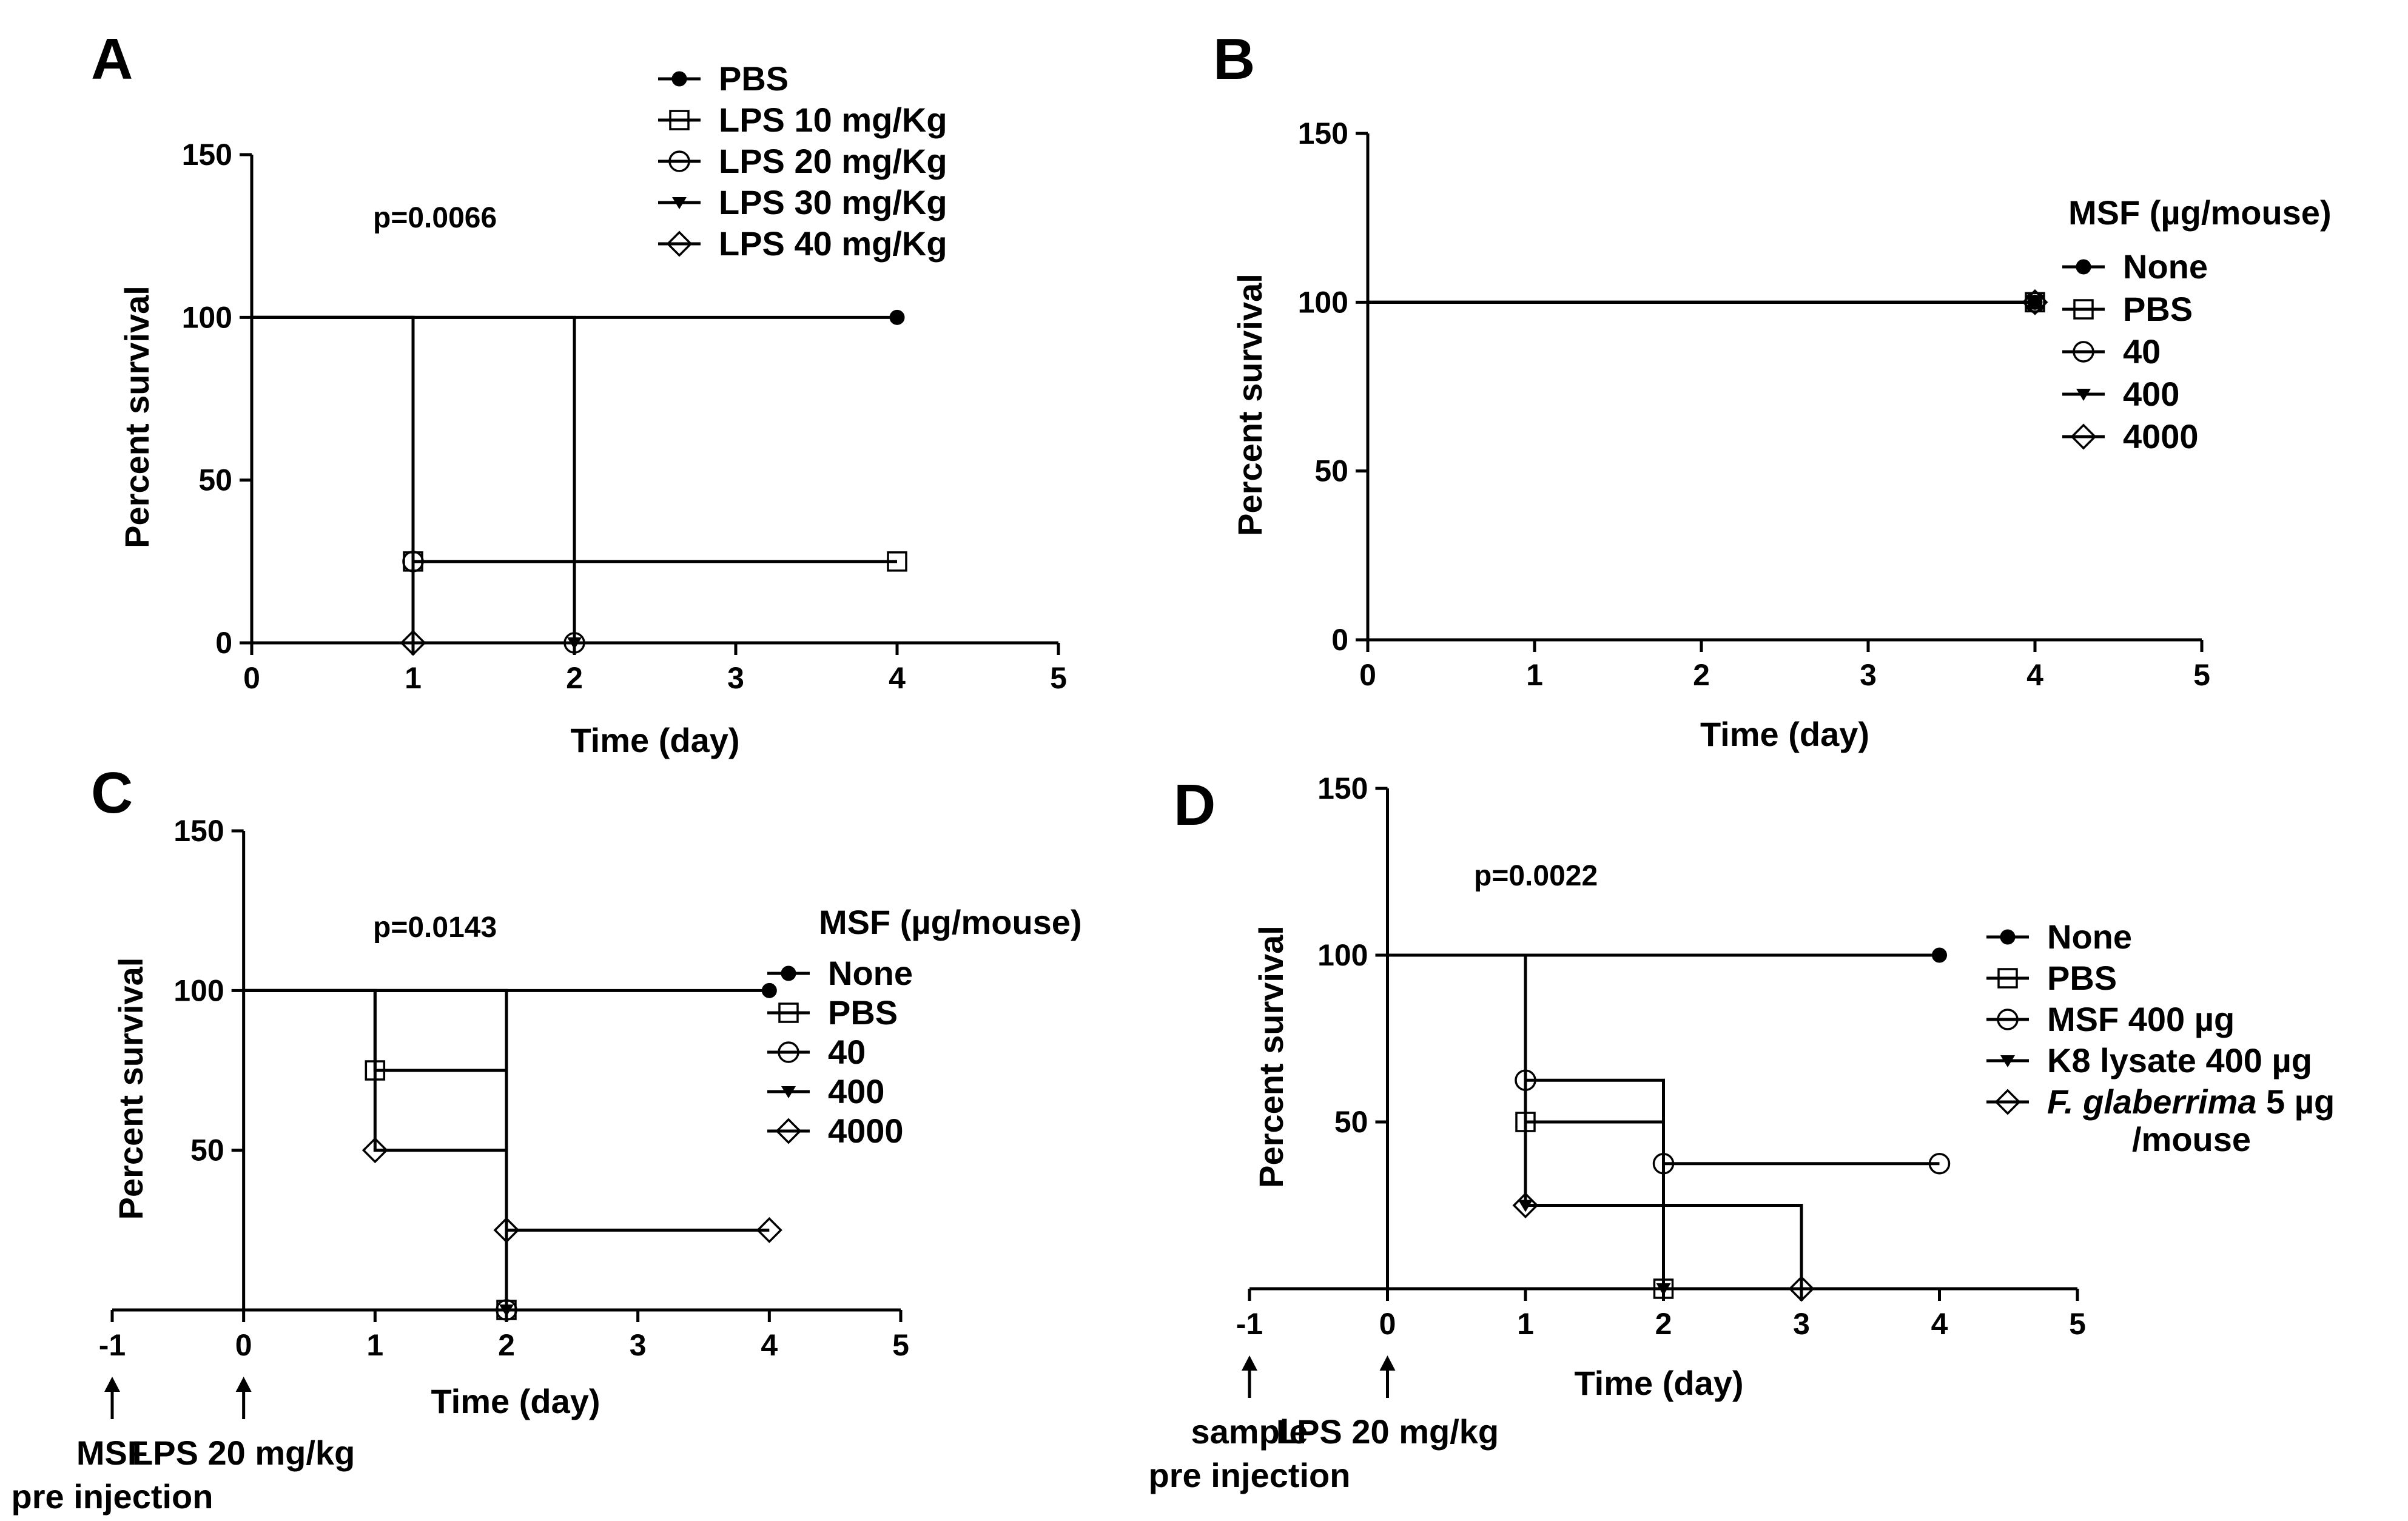 Image resolution: width=2408 pixels, height=1521 pixels. Describe the element at coordinates (833, 161) in the screenshot. I see `legend-label: LPS 20 mg/Kg` at that location.